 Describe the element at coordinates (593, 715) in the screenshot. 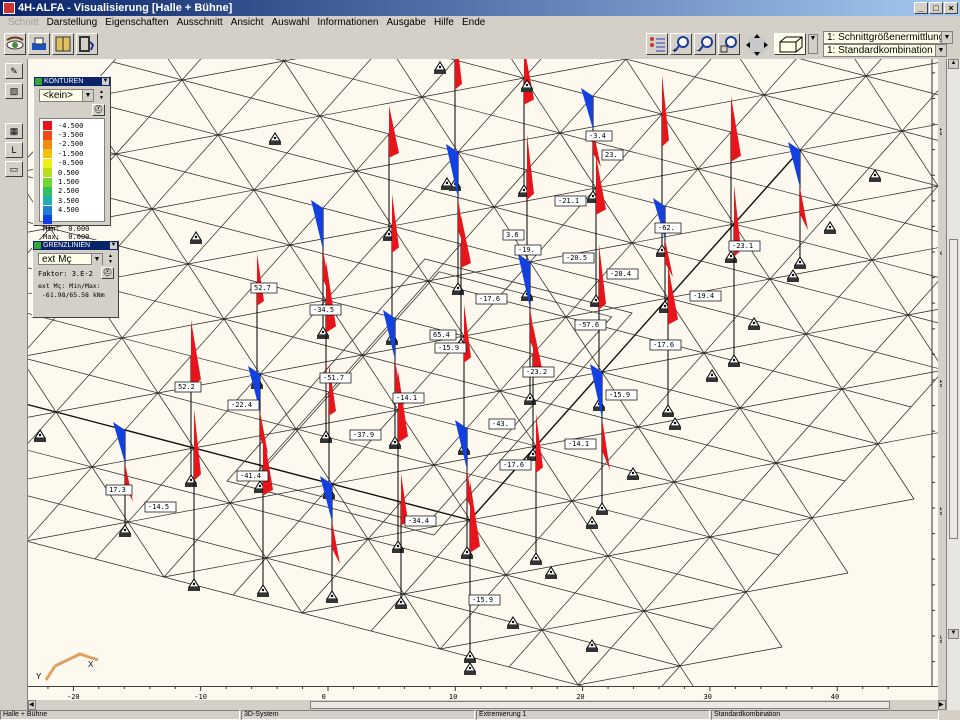

I see `status-extremierung: Extremierung 1` at that location.